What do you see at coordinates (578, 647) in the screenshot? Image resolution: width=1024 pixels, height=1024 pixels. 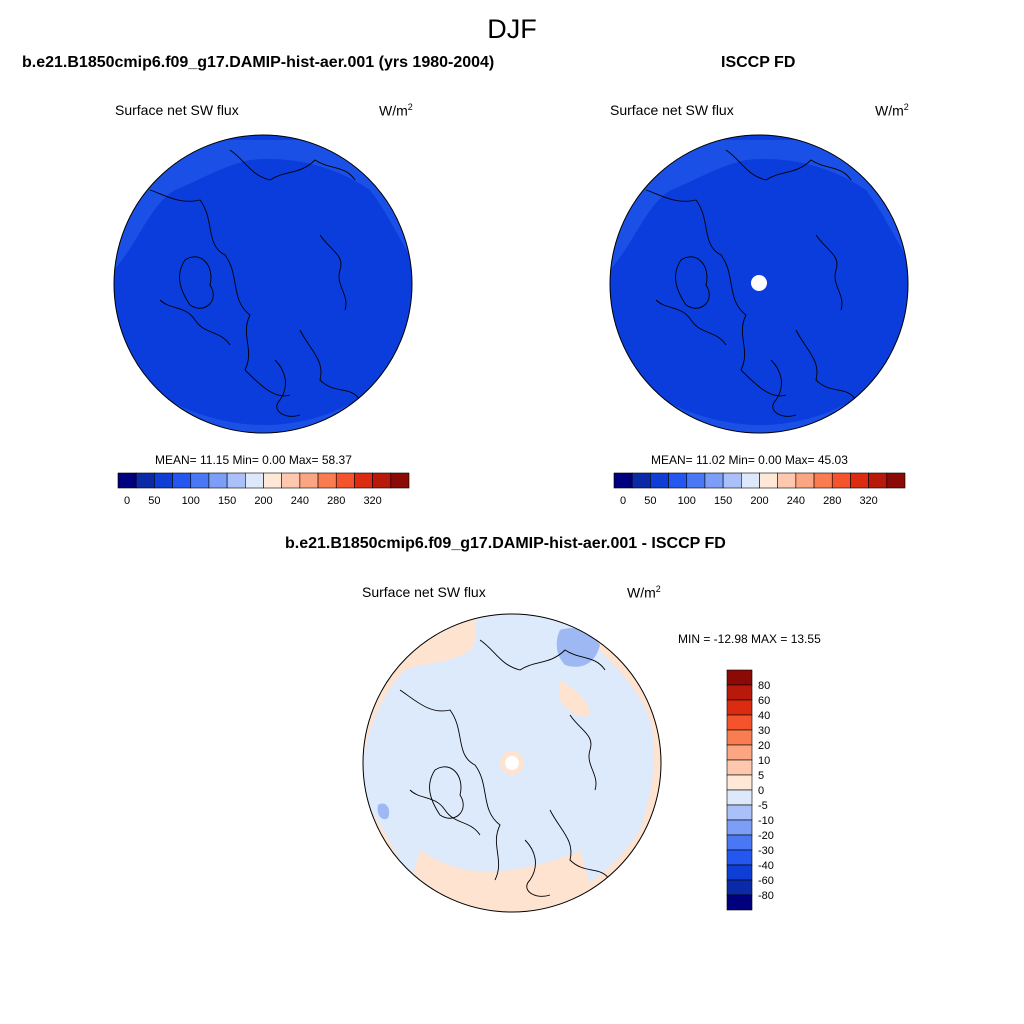 I see `diff-cool-region-northeast` at bounding box center [578, 647].